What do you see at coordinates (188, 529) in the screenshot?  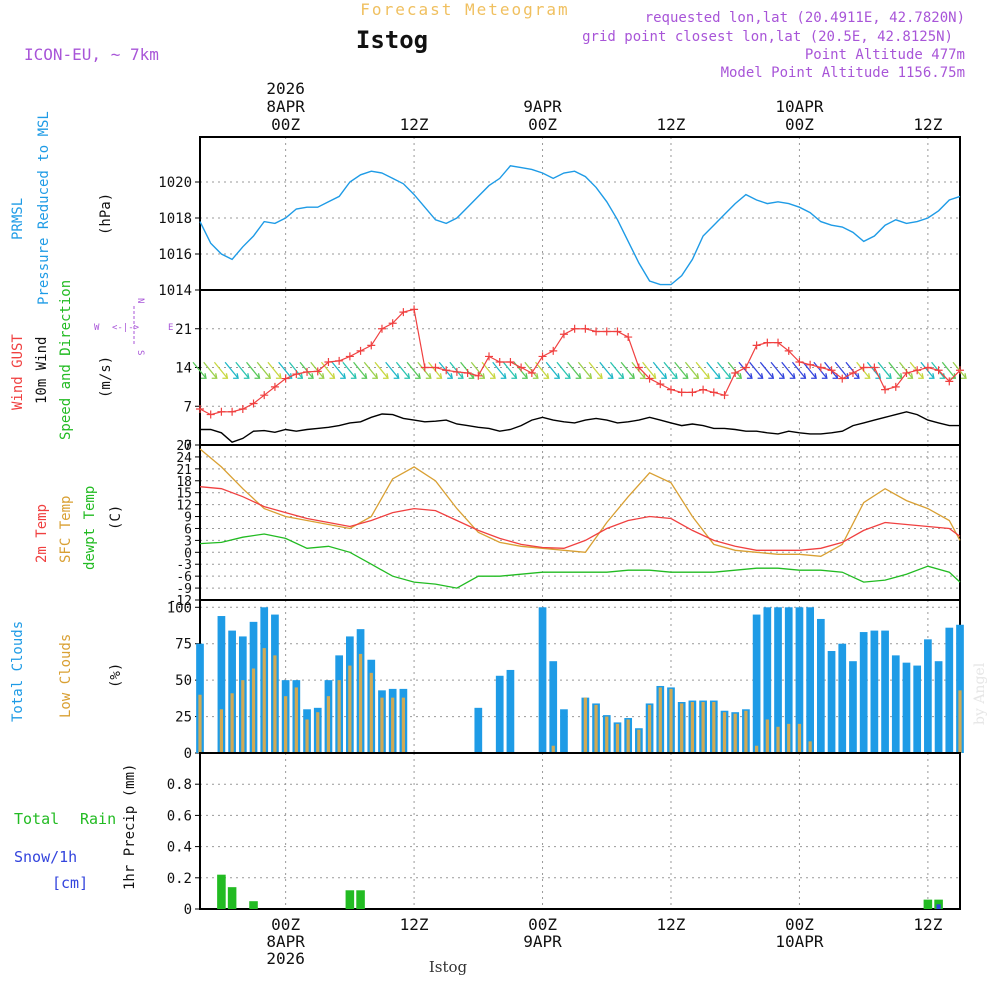 I see `temp-ytick-label: 6` at bounding box center [188, 529].